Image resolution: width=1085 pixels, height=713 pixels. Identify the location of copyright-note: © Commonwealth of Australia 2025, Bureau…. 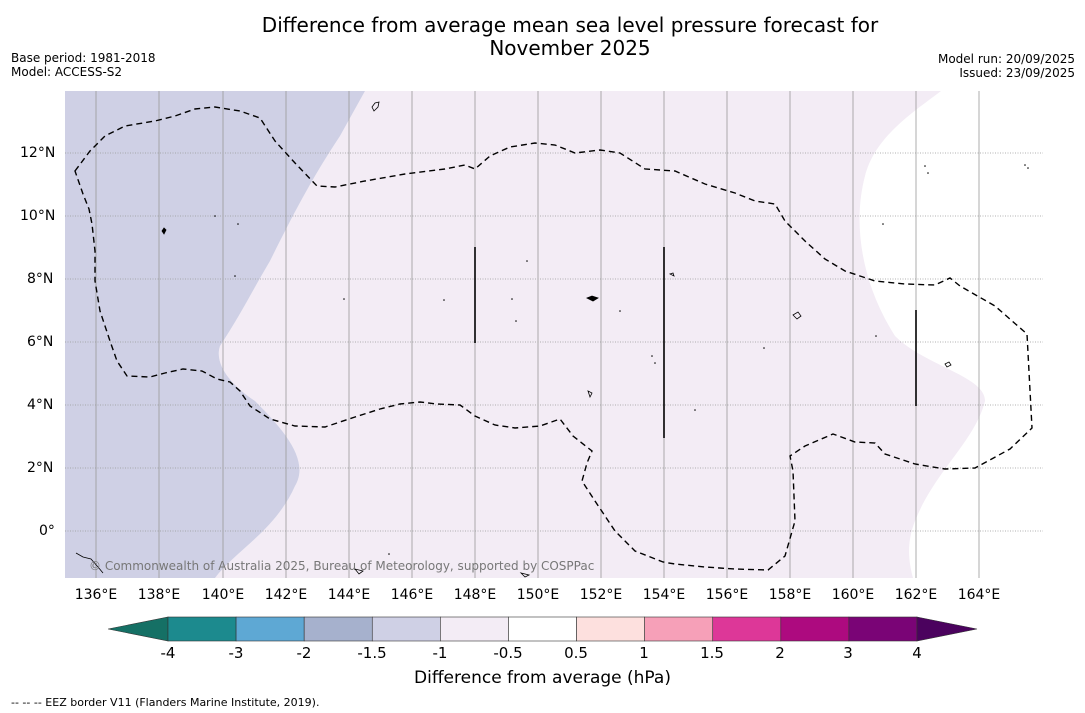
(342, 566).